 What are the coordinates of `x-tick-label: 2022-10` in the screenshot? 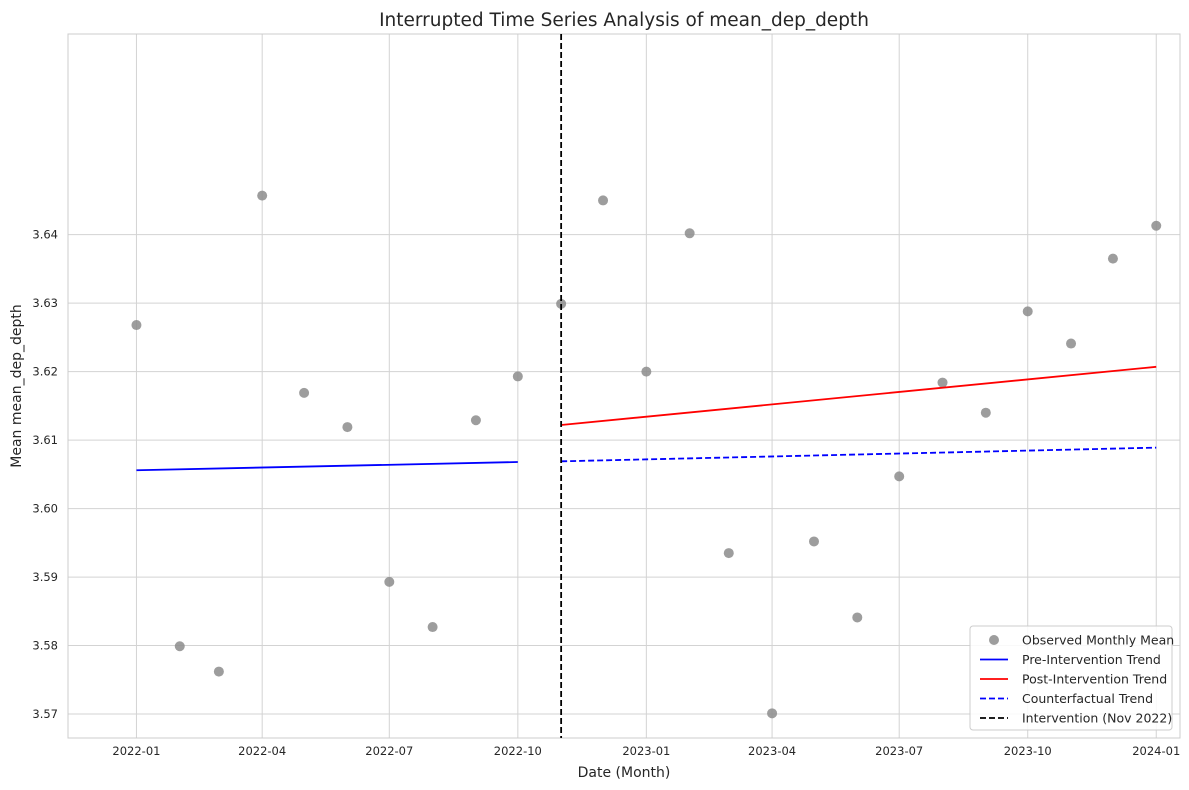 It's located at (518, 751).